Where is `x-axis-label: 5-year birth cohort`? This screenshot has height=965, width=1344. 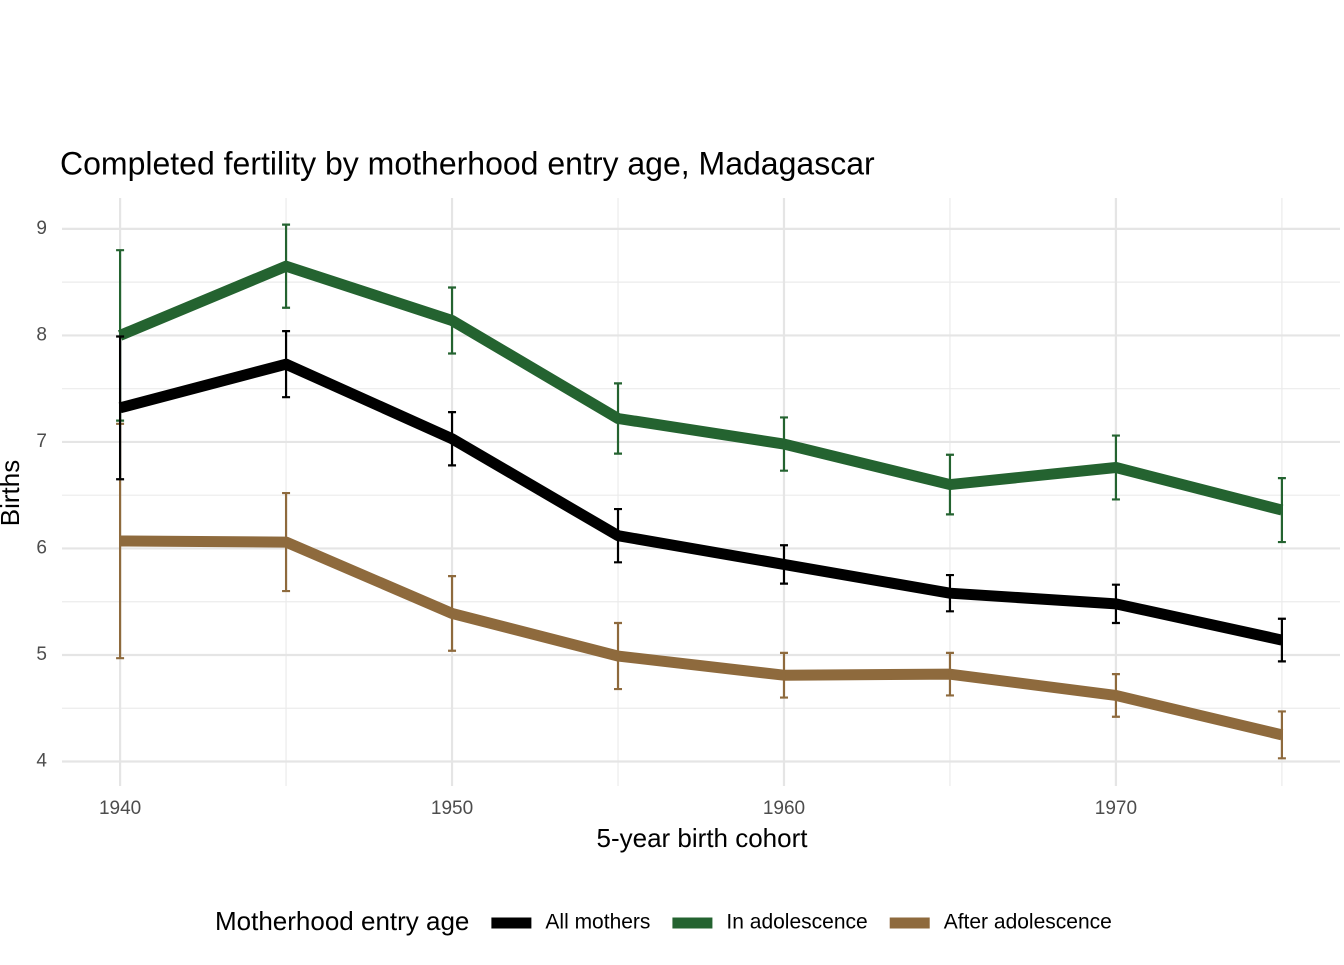 x-axis-label: 5-year birth cohort is located at coordinates (703, 838).